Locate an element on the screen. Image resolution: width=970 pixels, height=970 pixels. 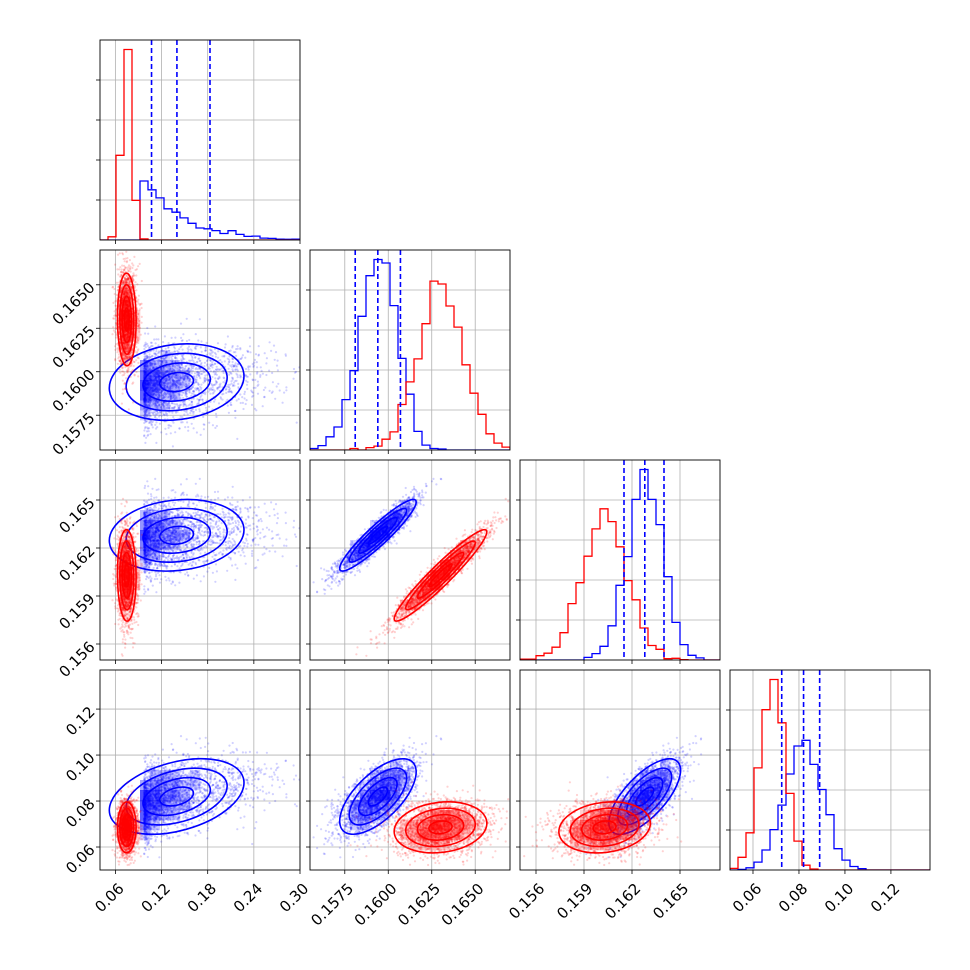
density-cell is located at coordinates (155, 385).